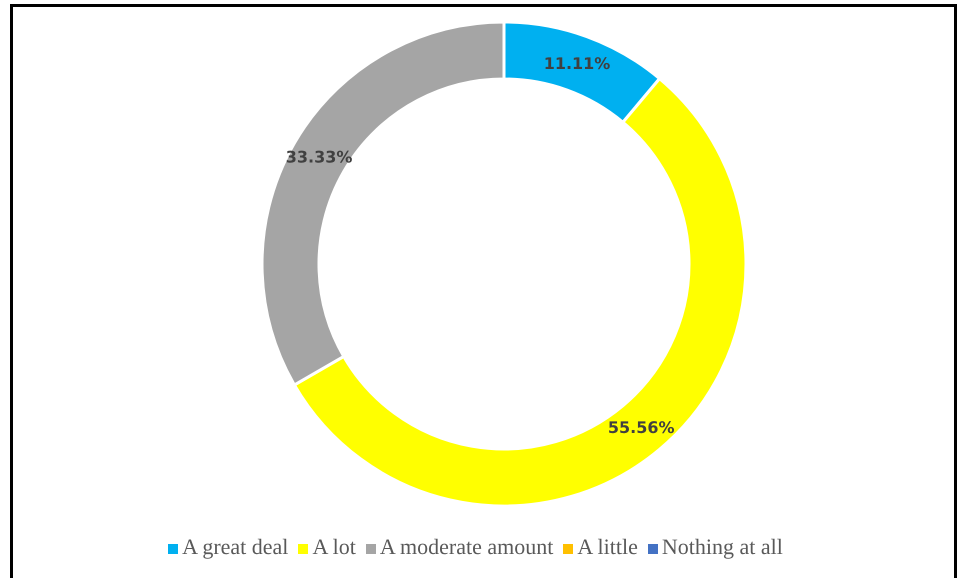 Image resolution: width=961 pixels, height=578 pixels. I want to click on legend-label: A moderate amount, so click(467, 546).